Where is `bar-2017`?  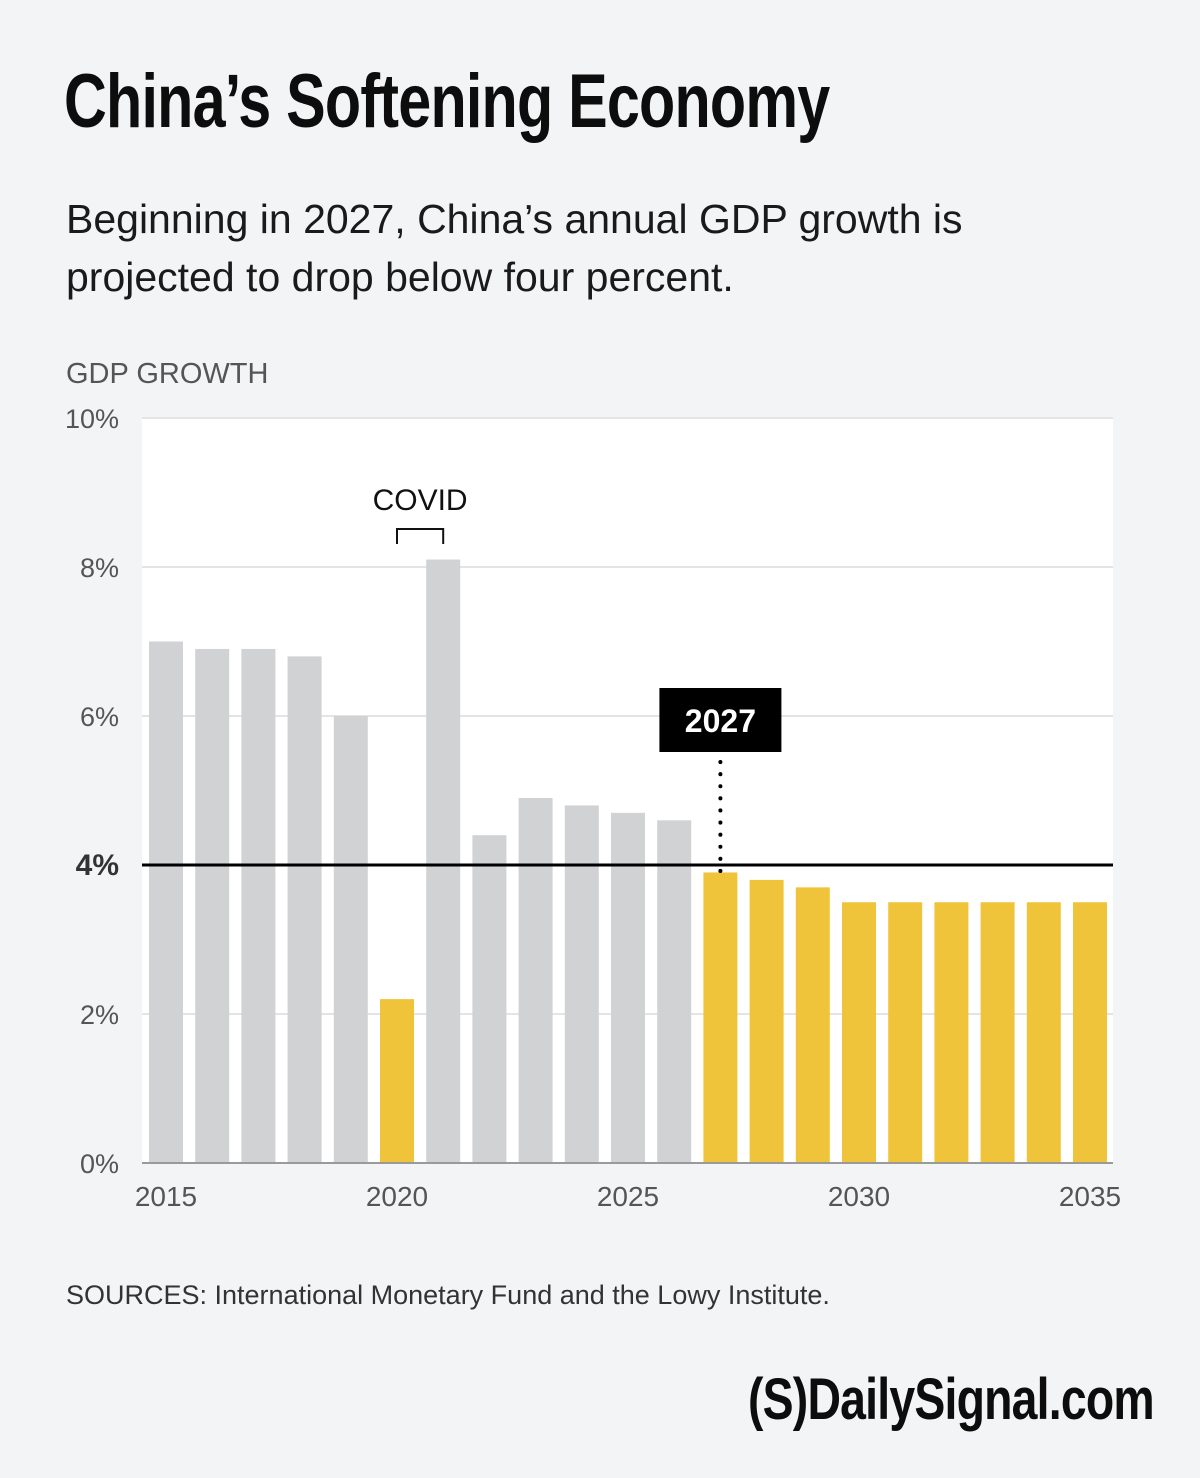 bar-2017 is located at coordinates (258, 905).